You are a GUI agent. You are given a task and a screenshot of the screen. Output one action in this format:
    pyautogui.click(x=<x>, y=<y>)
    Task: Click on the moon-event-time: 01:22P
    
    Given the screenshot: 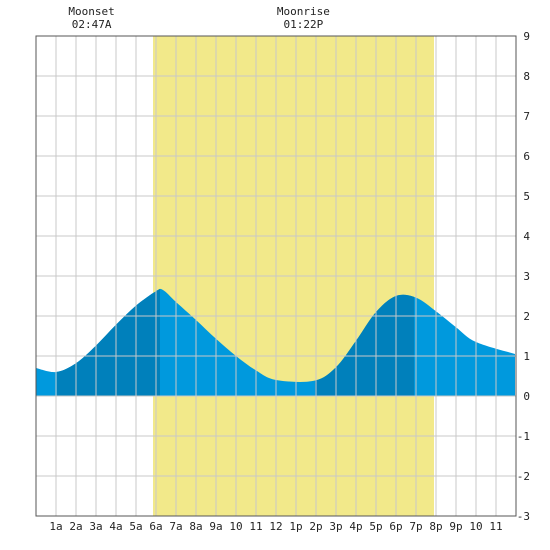 What is the action you would take?
    pyautogui.click(x=304, y=24)
    